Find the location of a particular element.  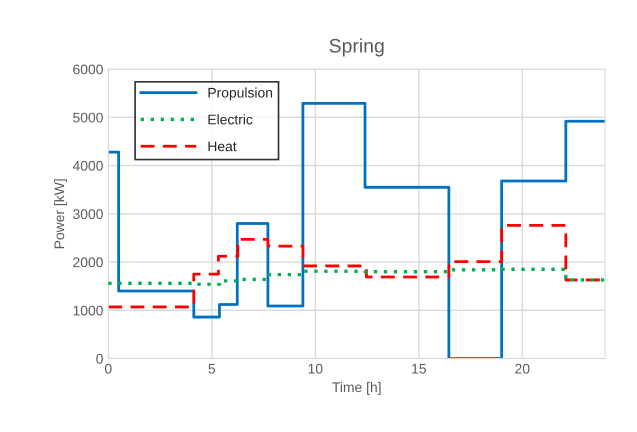

y-tick-label: 2000 is located at coordinates (88, 262).